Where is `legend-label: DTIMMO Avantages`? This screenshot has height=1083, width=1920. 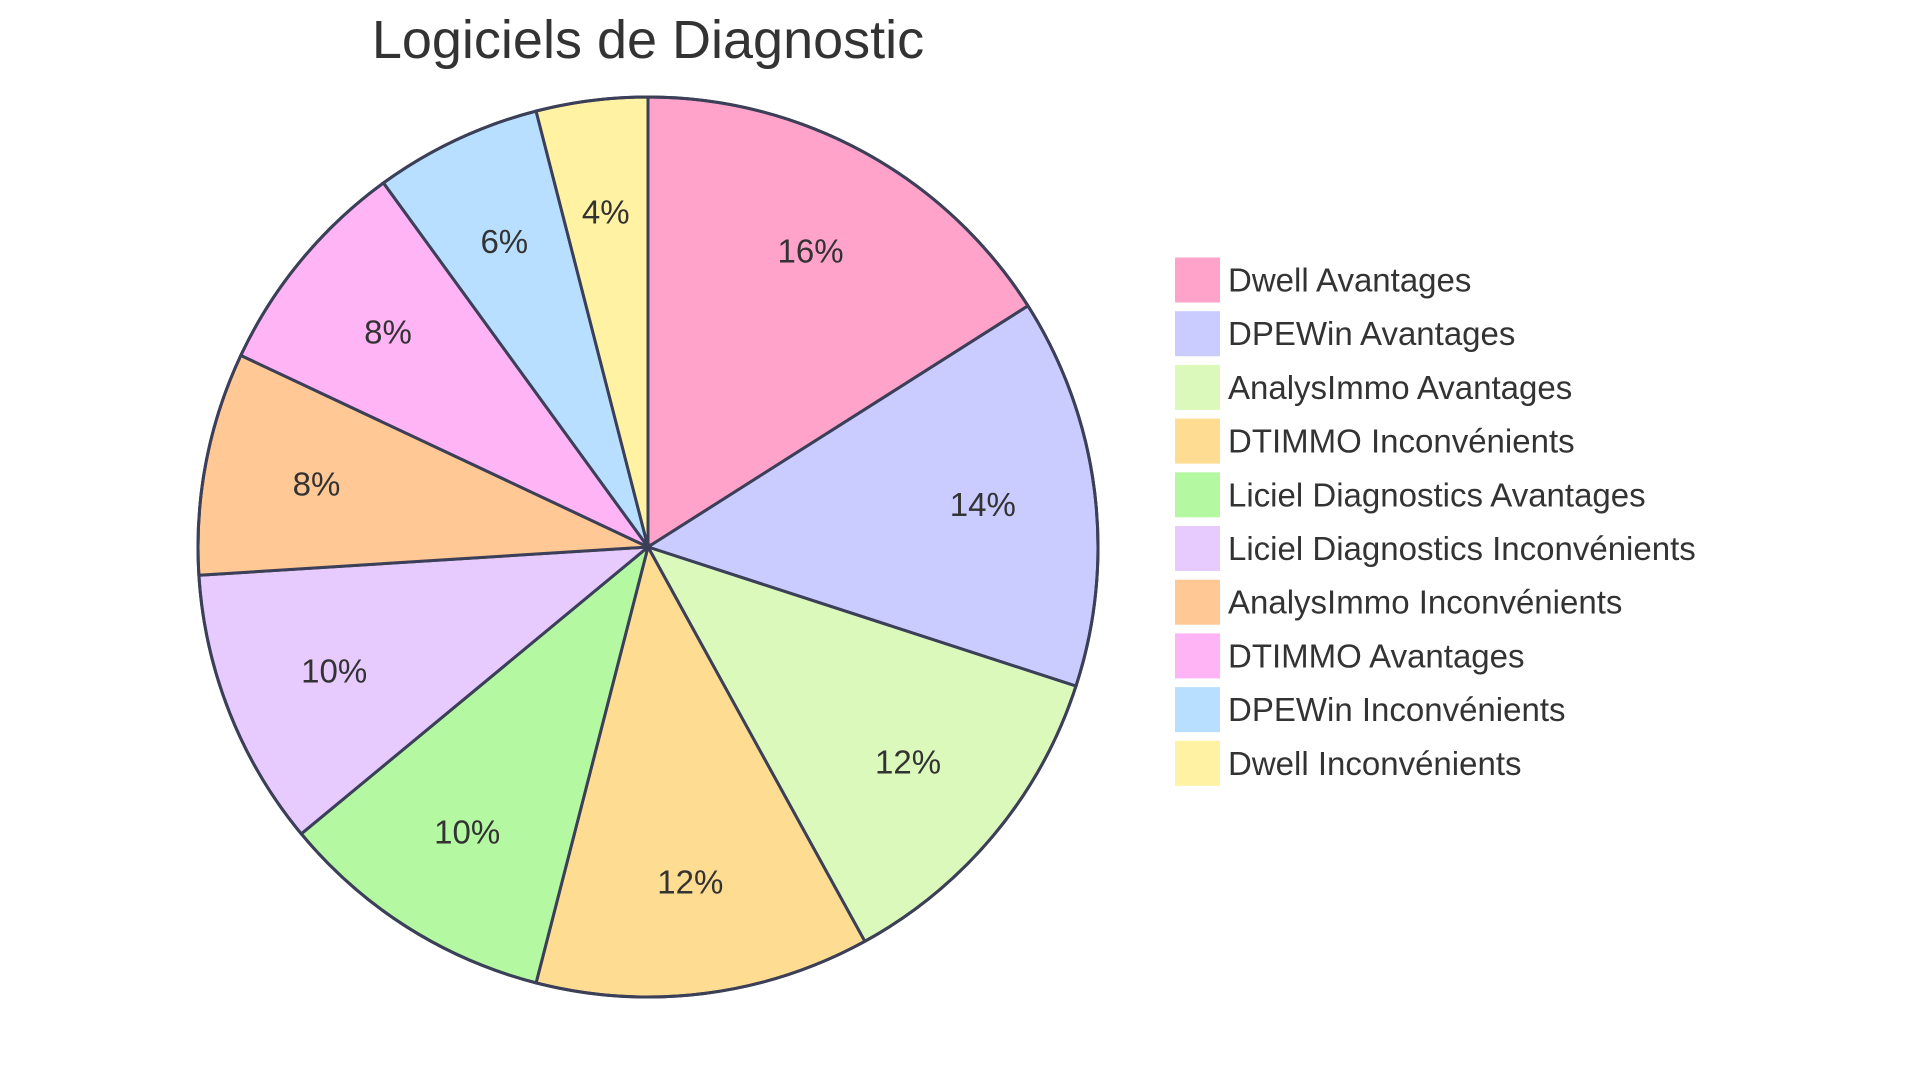 legend-label: DTIMMO Avantages is located at coordinates (1376, 655).